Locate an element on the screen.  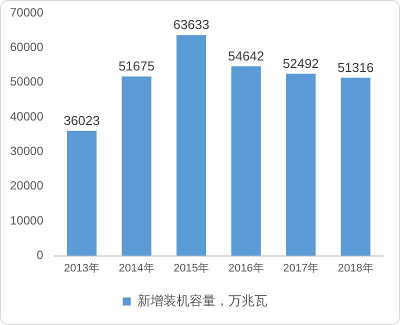
y-tick-label: 0 is located at coordinates (40, 255).